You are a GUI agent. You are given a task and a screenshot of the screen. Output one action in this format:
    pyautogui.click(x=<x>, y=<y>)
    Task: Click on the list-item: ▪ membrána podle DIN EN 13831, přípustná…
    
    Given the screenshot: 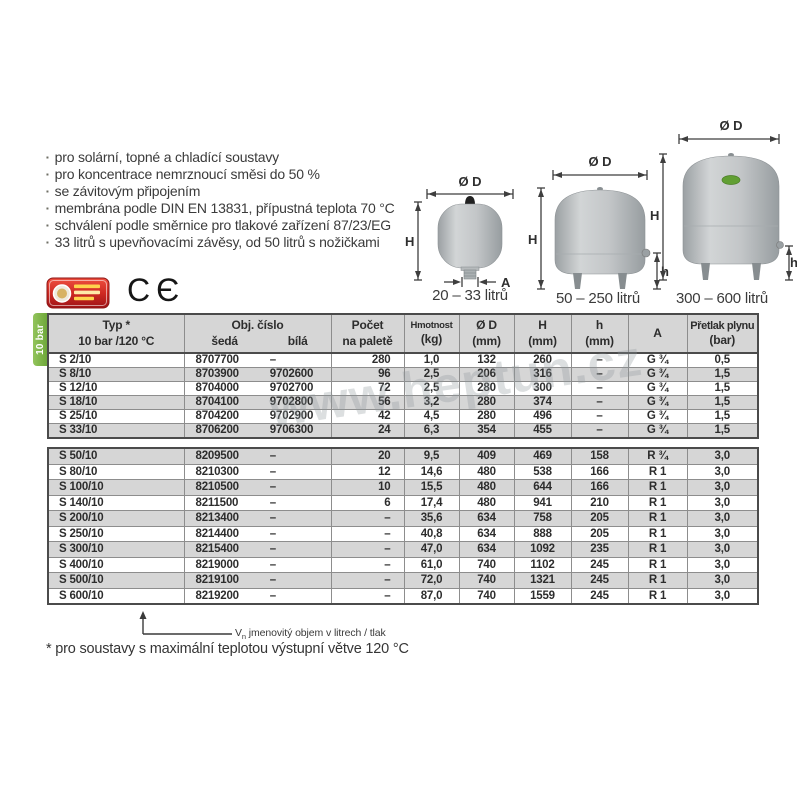 What is the action you would take?
    pyautogui.click(x=241, y=208)
    